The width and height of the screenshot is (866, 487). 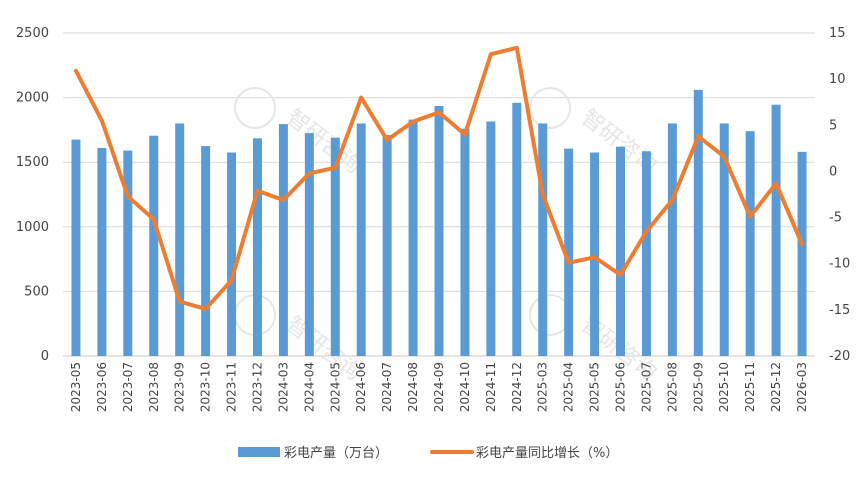 I want to click on x-category-label: 2024-10, so click(x=465, y=387).